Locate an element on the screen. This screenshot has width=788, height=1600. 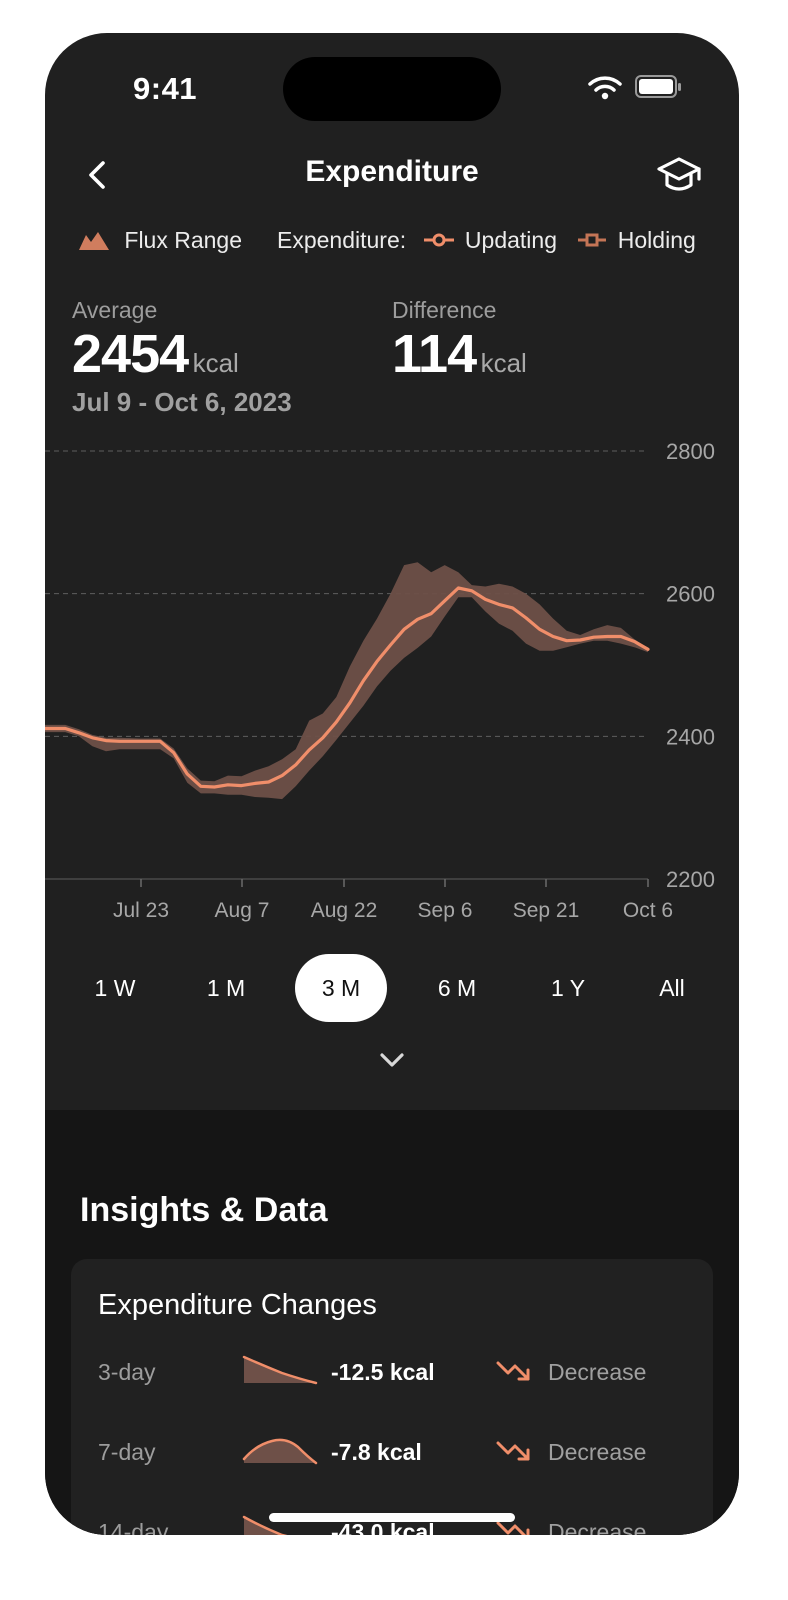
period-option-1y: 1 Y is located at coordinates (568, 988).